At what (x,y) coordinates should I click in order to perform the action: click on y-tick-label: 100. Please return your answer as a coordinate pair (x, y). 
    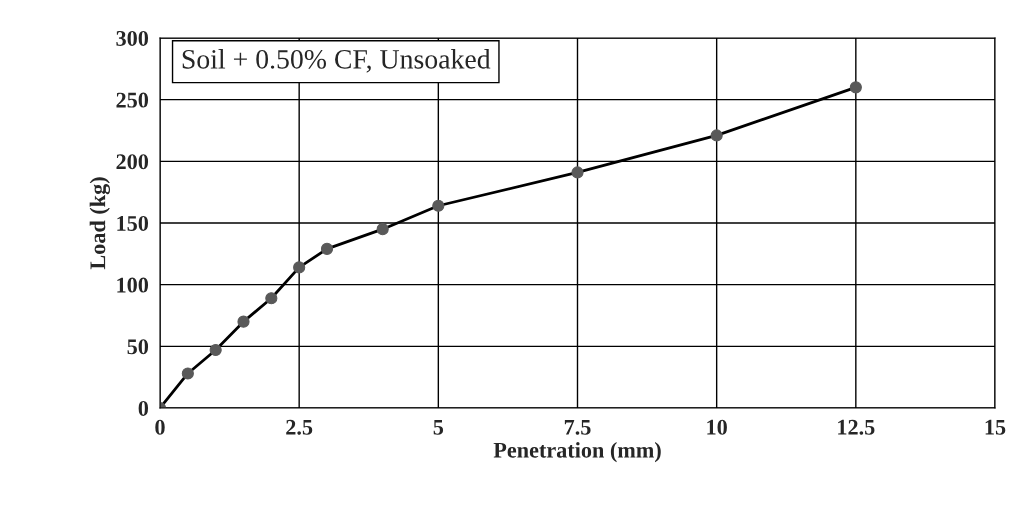
    Looking at the image, I should click on (133, 285).